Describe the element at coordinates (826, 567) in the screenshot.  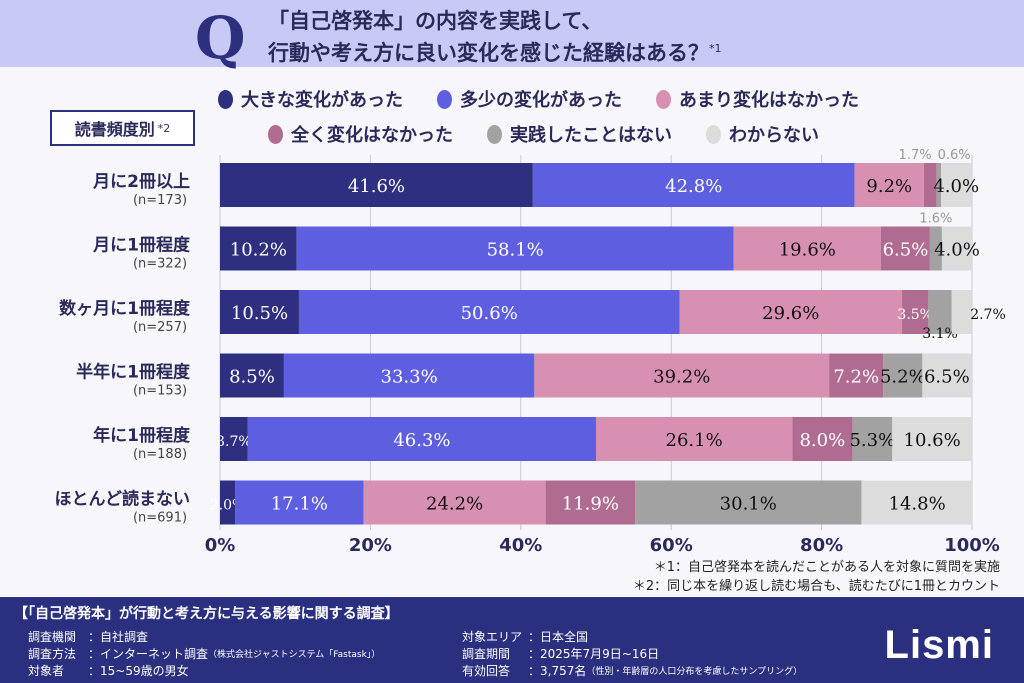
I see `footnote-1: ＊1：自己啓発本を読んだことがある人を対象に質問を実施` at that location.